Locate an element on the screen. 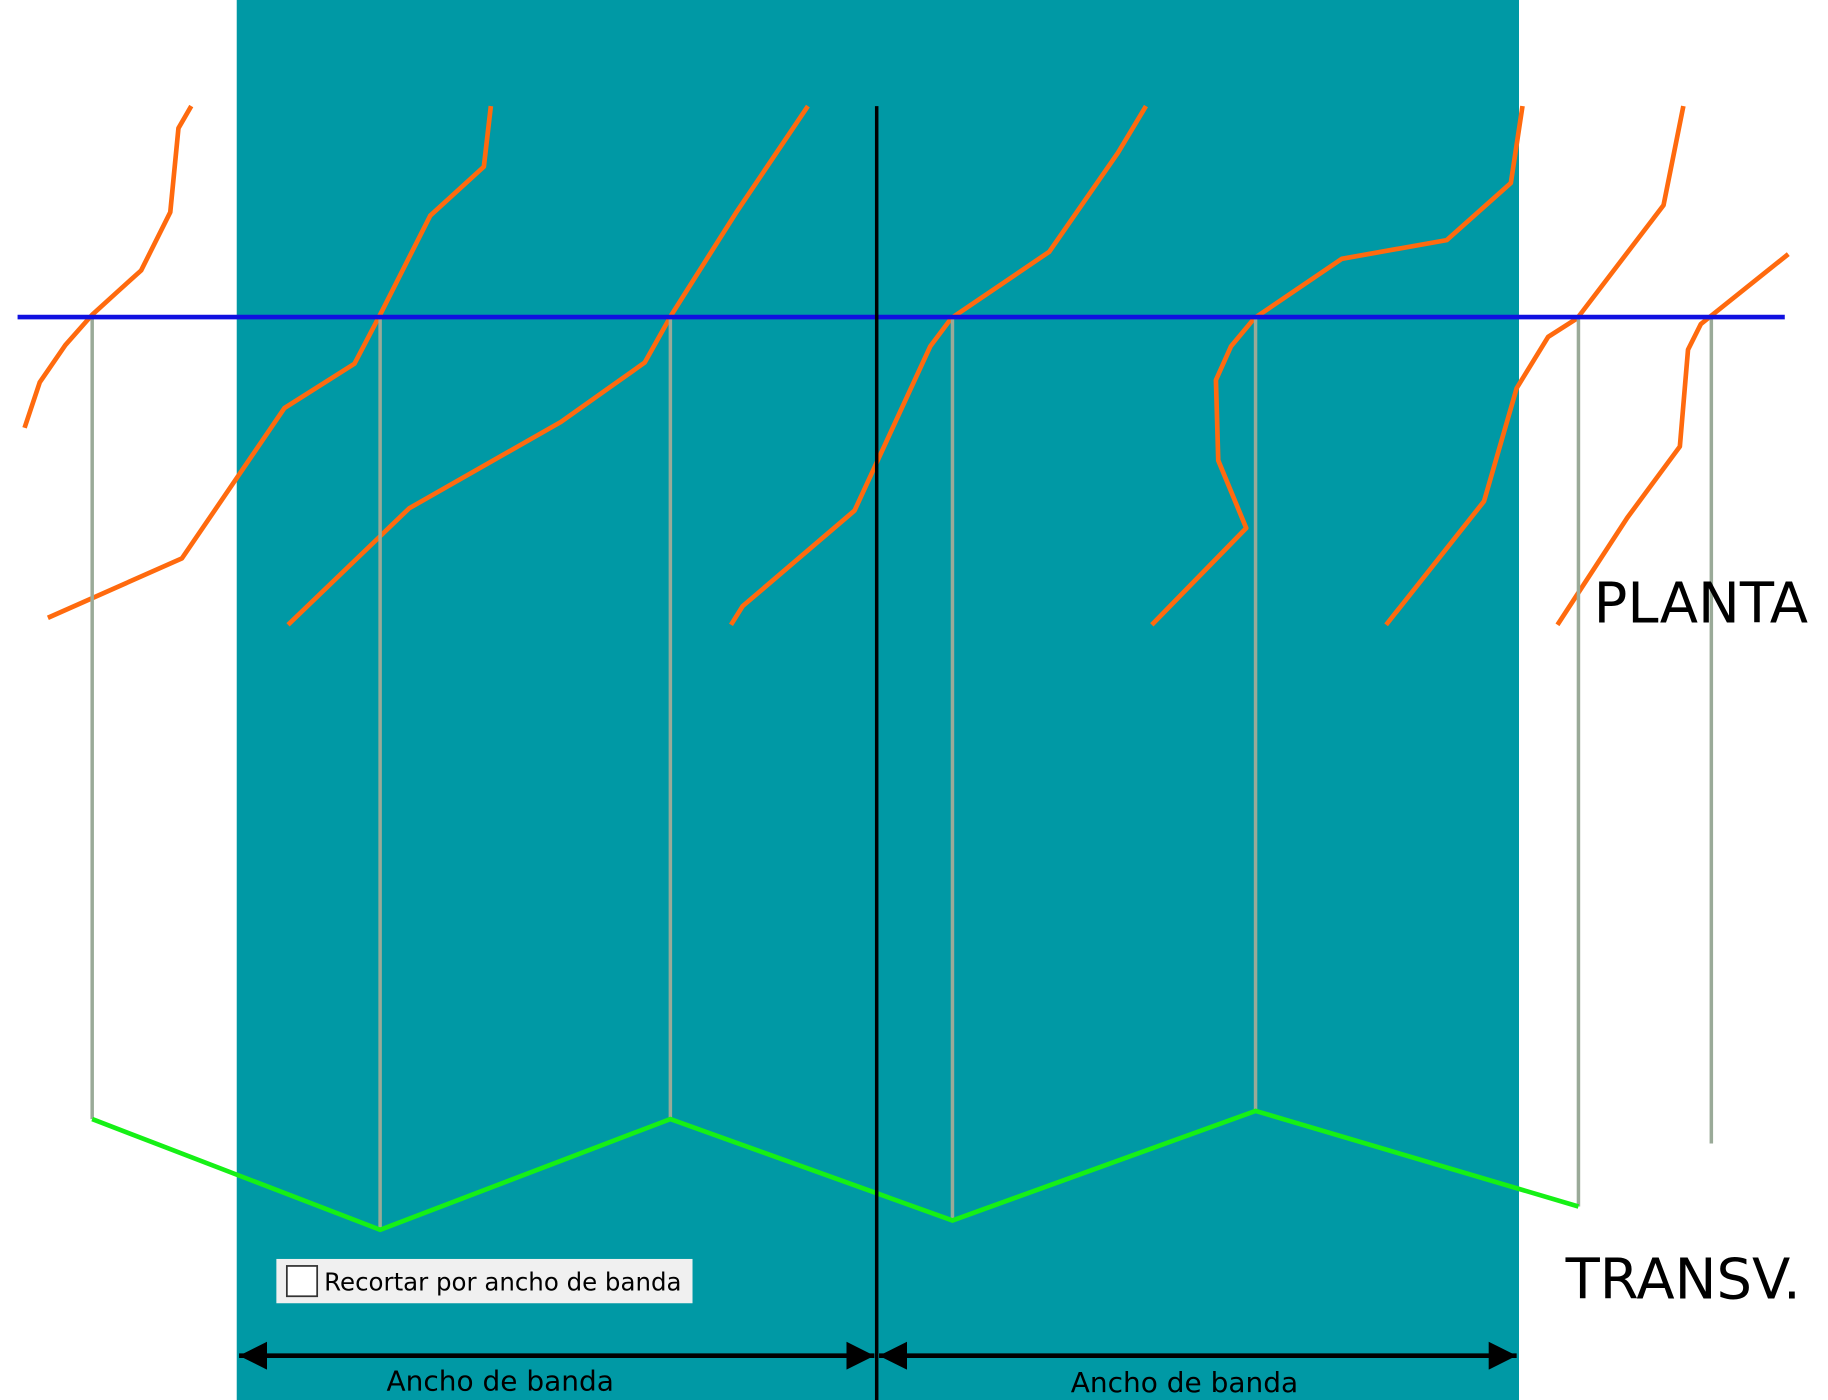 The height and width of the screenshot is (1400, 1828). checkbox is located at coordinates (302, 1281).